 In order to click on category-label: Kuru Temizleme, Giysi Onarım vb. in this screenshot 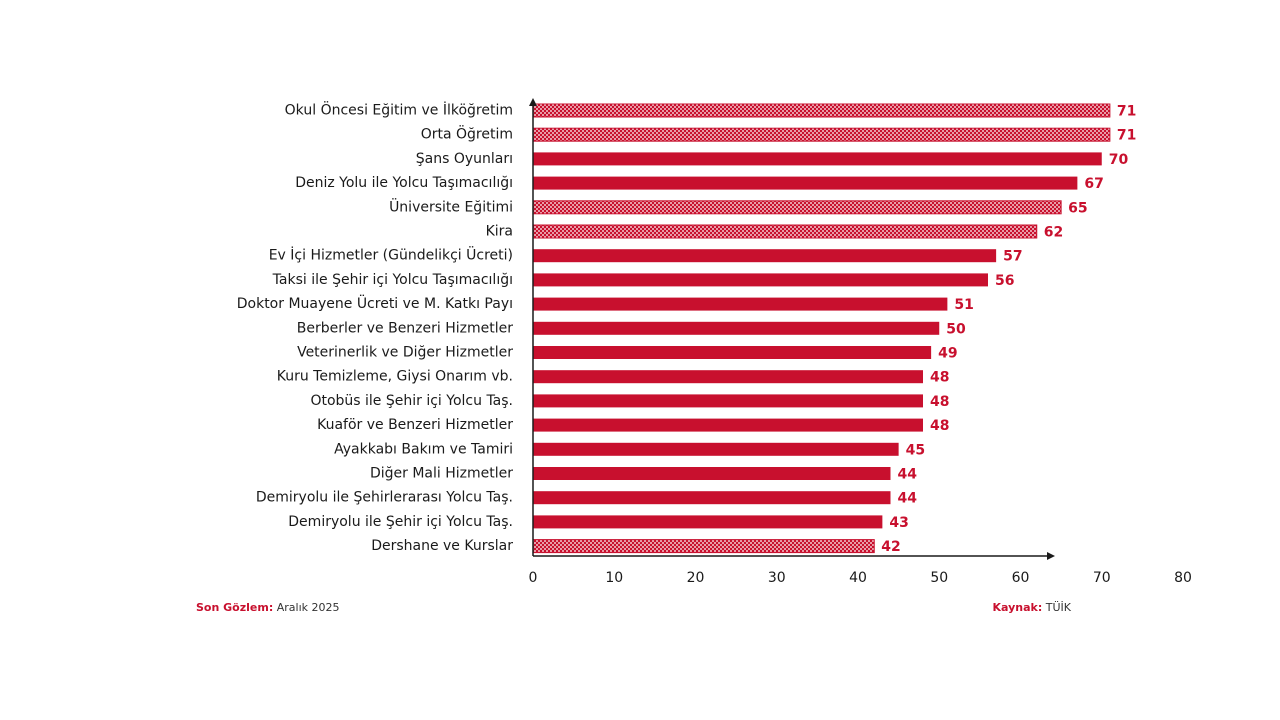, I will do `click(395, 377)`.